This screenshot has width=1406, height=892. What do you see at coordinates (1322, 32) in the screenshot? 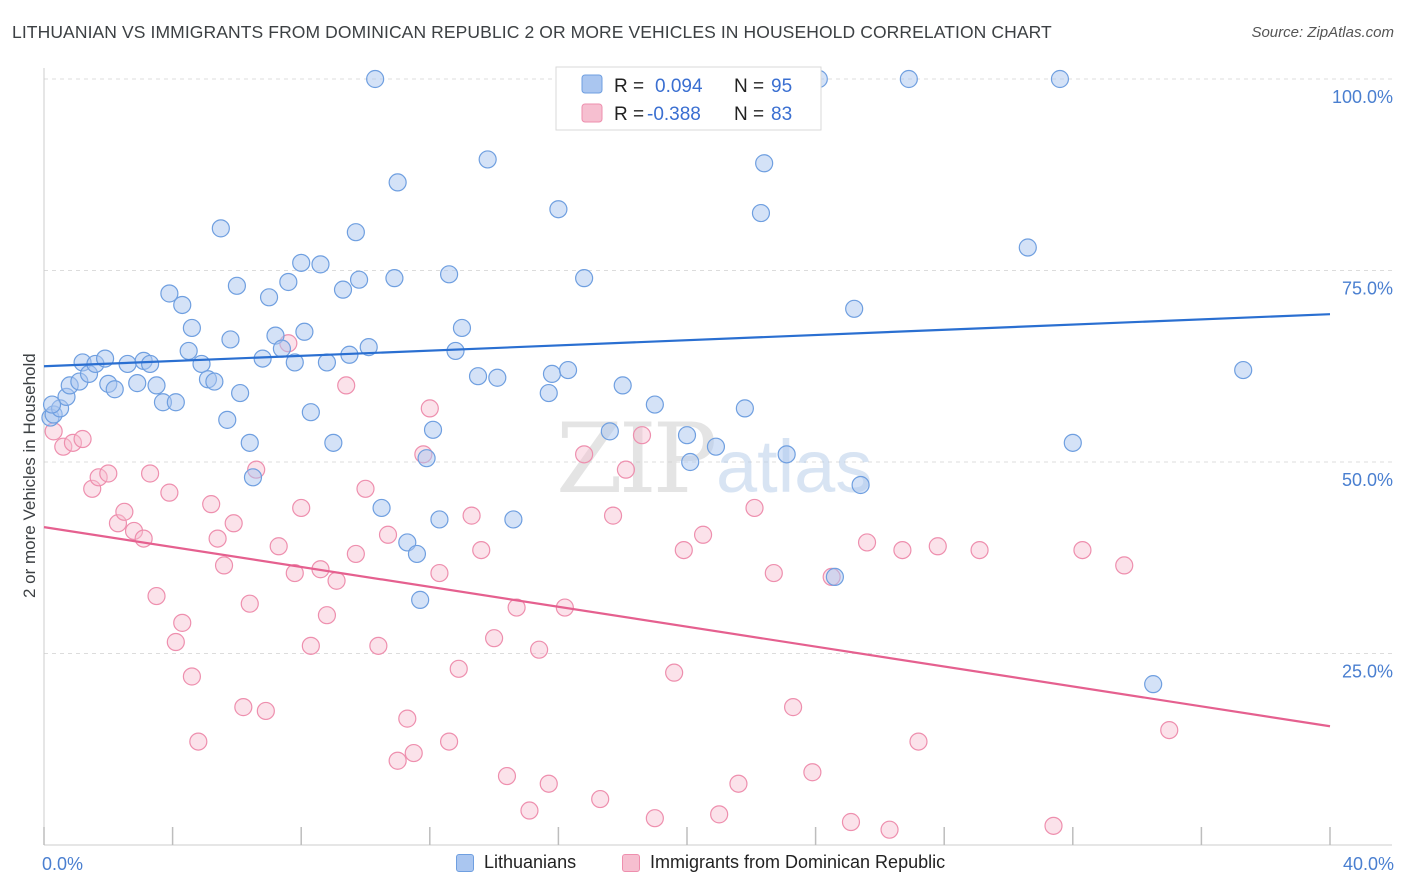
I see `source-label: Source: ZipAtlas.com` at bounding box center [1322, 32].